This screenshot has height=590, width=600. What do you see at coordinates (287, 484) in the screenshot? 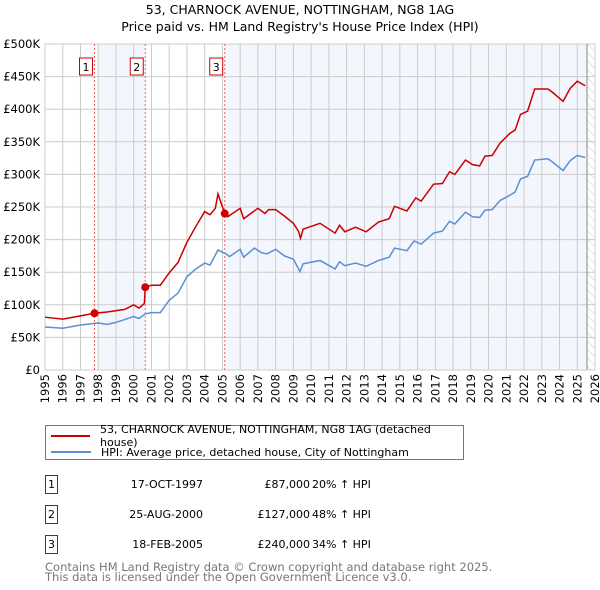
I see `sale-price: £87,000` at bounding box center [287, 484].